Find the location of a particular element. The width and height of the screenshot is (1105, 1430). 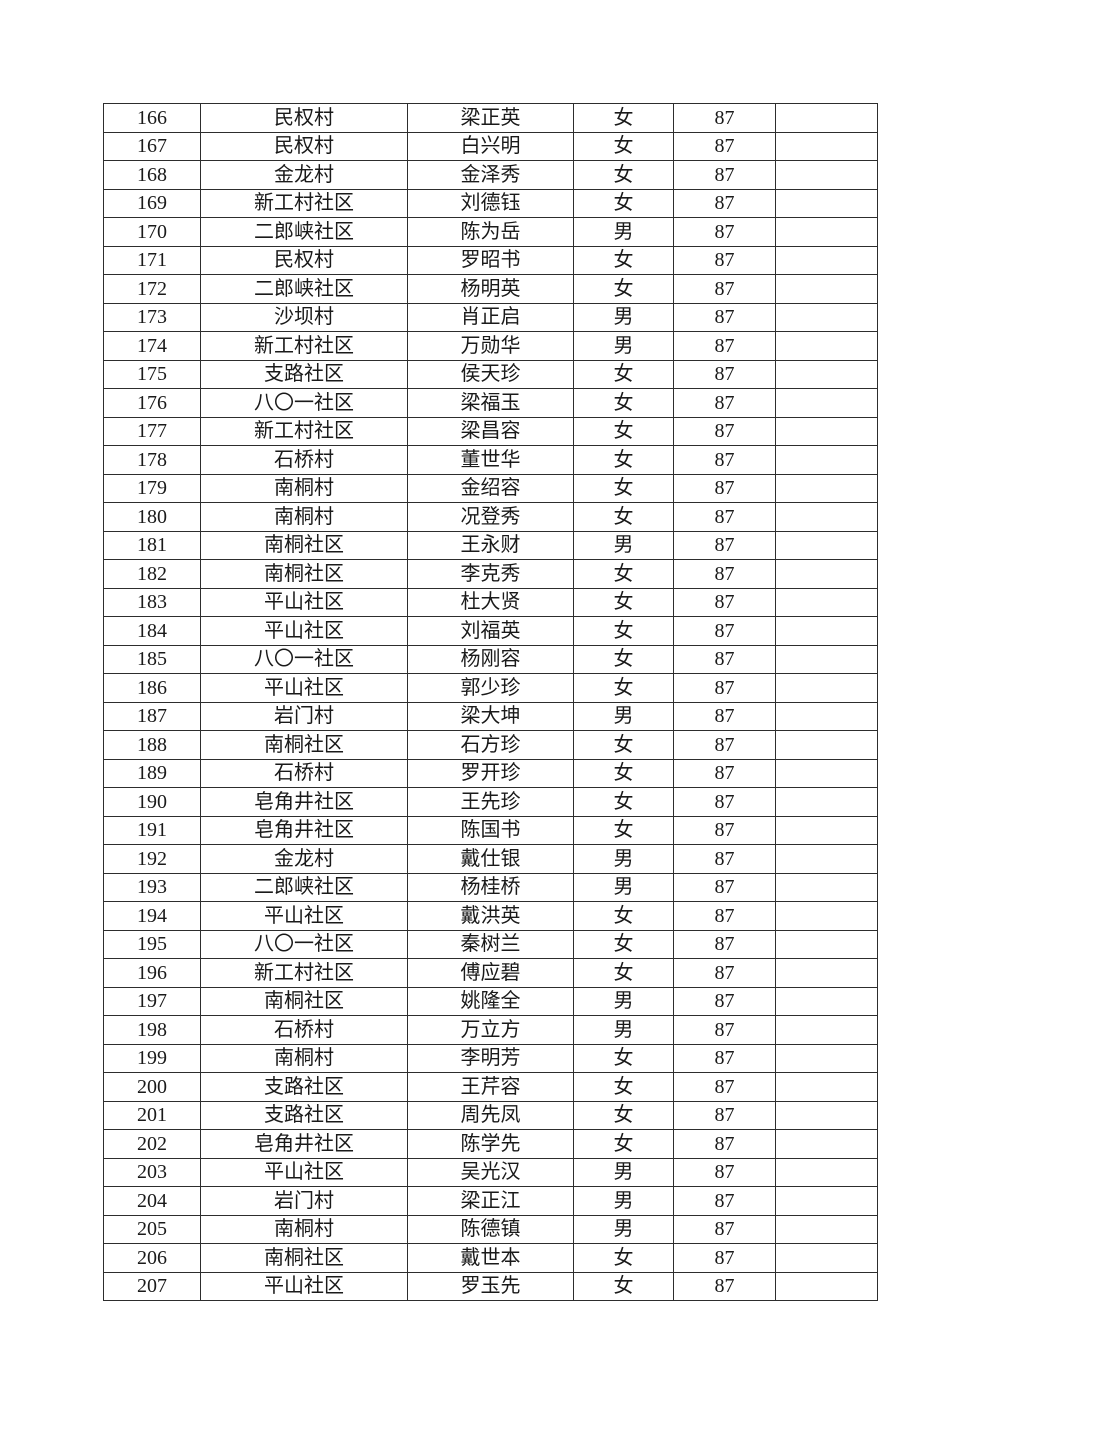

person-name-cell: 陈学先 is located at coordinates (490, 1144).